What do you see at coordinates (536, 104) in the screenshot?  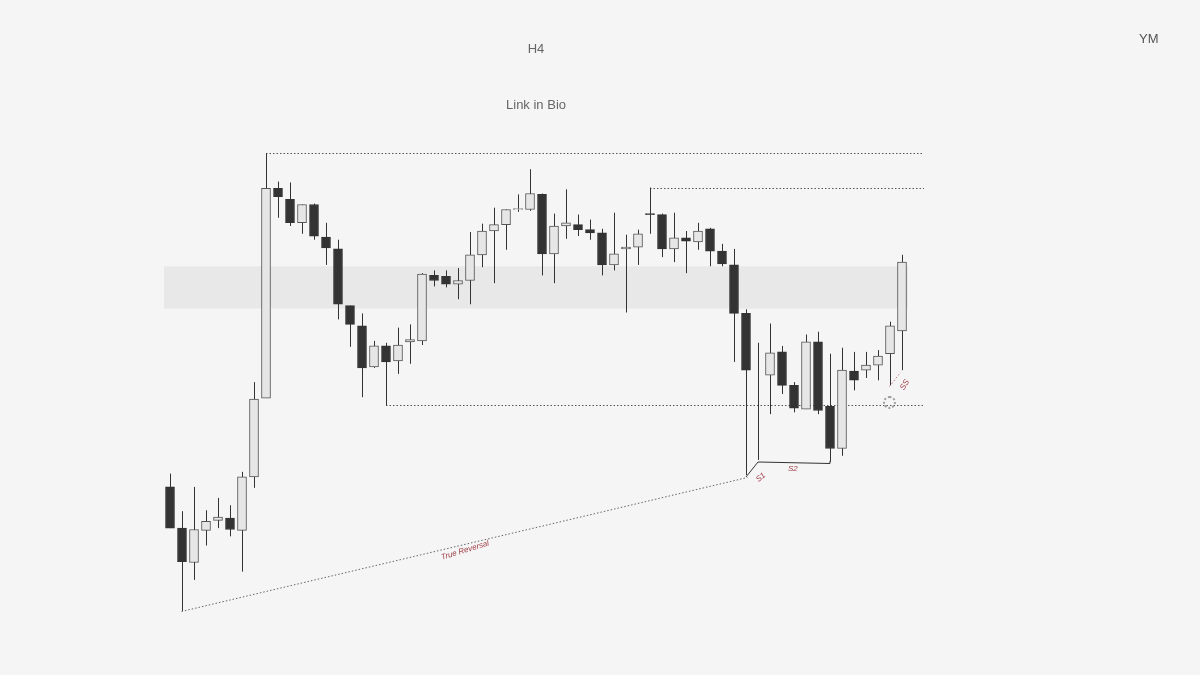 I see `chart-subtitle: Link in Bio` at bounding box center [536, 104].